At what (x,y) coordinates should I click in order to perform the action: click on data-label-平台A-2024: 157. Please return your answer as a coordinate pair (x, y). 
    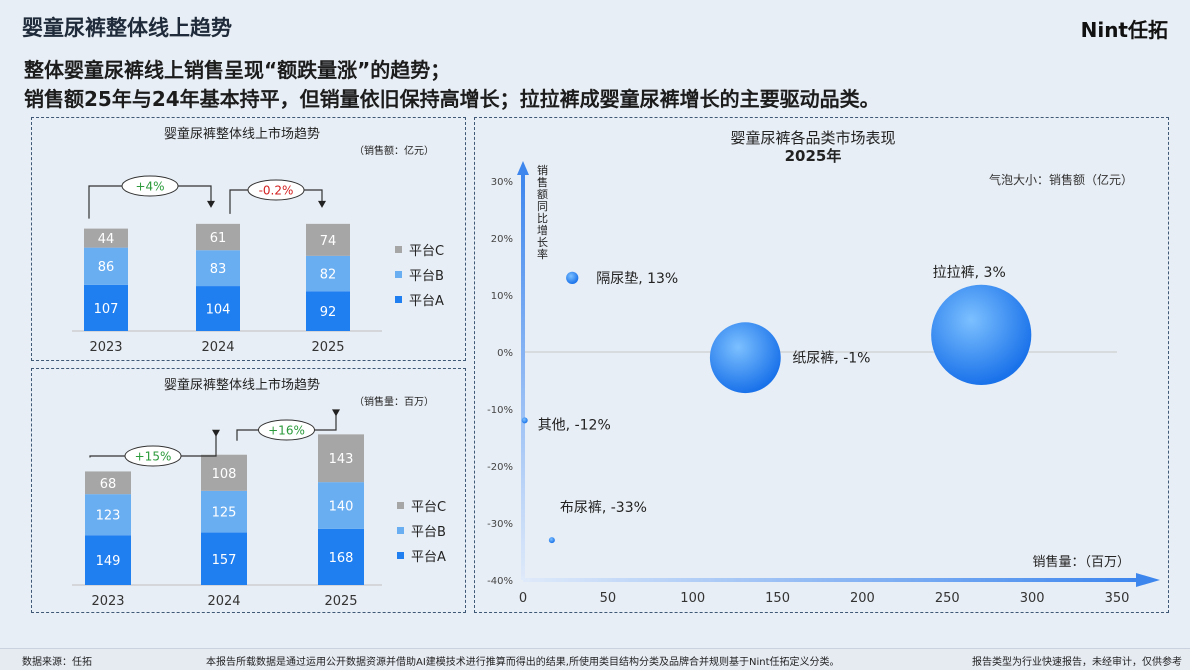
    Looking at the image, I should click on (224, 560).